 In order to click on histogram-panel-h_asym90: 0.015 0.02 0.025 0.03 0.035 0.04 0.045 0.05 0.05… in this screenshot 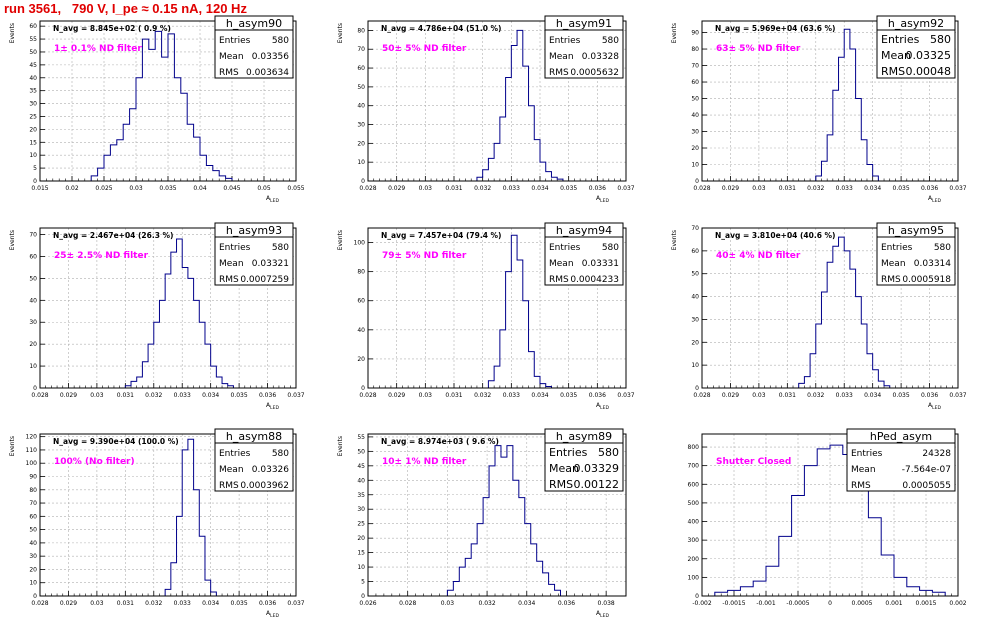, I will do `click(157, 109)`.